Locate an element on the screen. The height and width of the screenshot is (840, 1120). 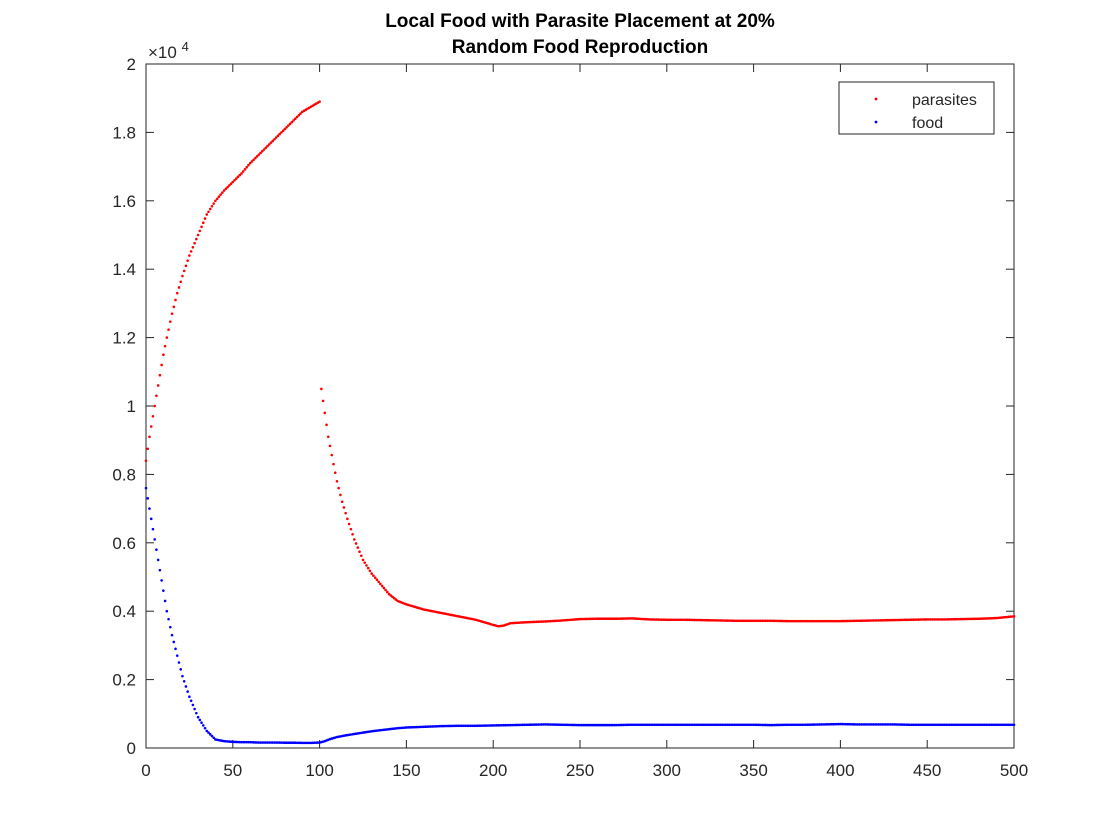
y-tick-label-0: 0 is located at coordinates (131, 748).